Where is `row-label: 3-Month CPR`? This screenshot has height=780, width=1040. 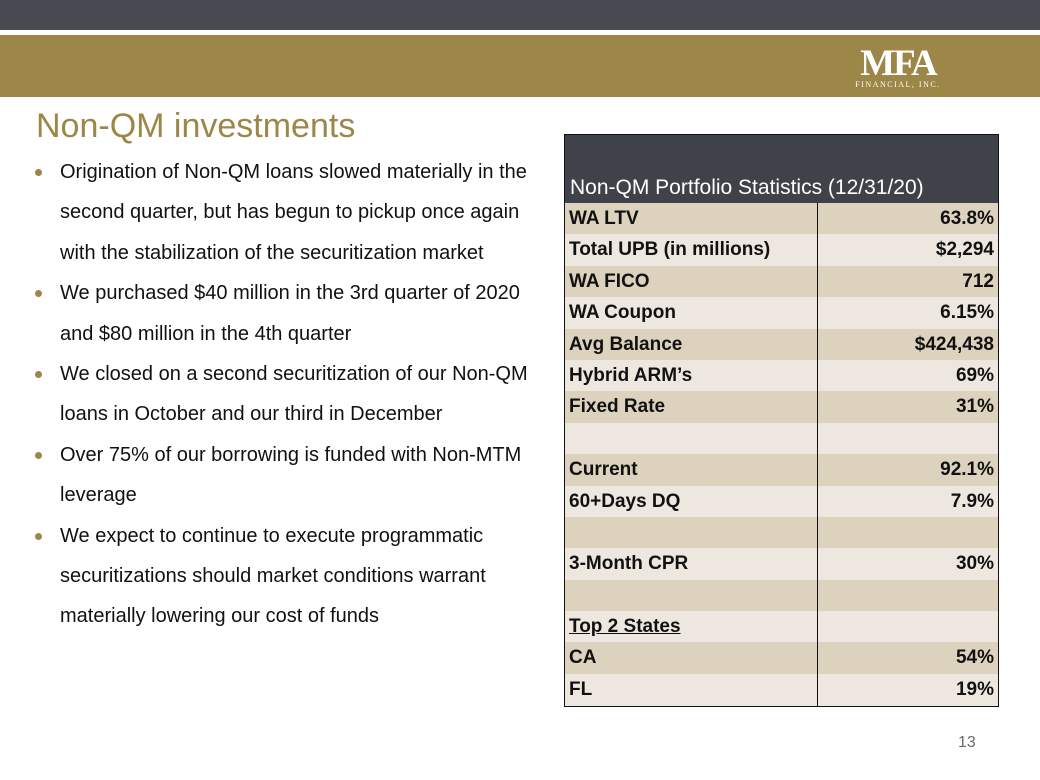 row-label: 3-Month CPR is located at coordinates (629, 564).